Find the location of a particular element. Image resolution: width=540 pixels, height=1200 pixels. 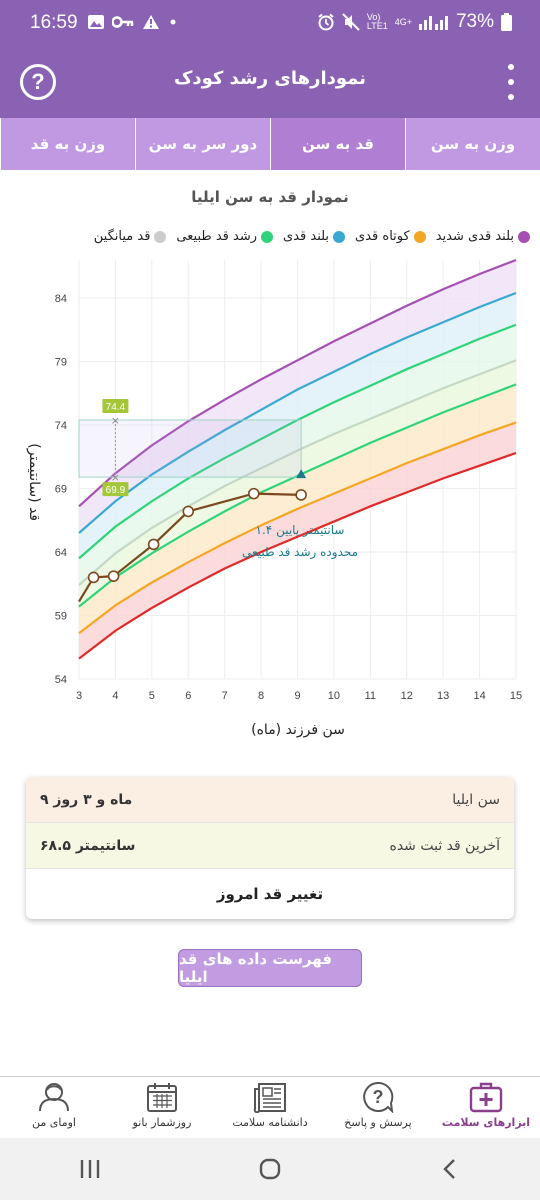

y-tick-label: 79 is located at coordinates (61, 363).